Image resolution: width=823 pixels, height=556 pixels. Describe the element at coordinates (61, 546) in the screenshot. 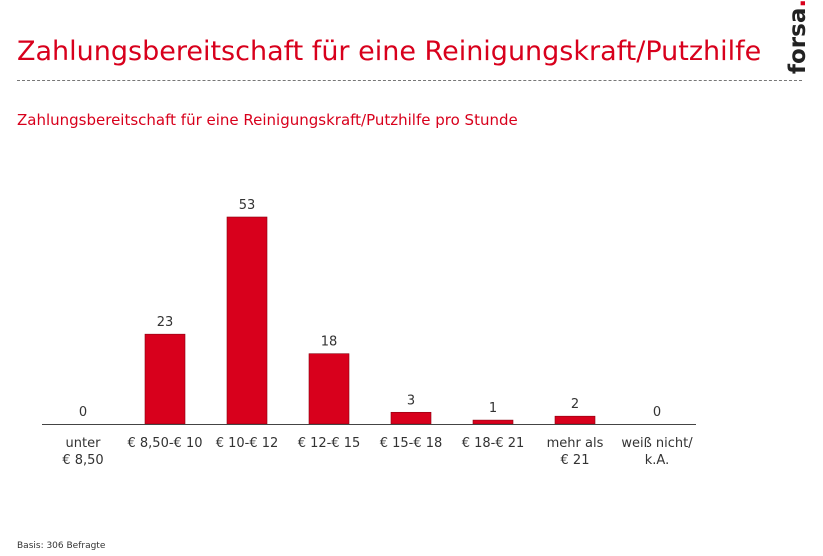

I see `footer-basis: Basis: 306 Befragte` at that location.